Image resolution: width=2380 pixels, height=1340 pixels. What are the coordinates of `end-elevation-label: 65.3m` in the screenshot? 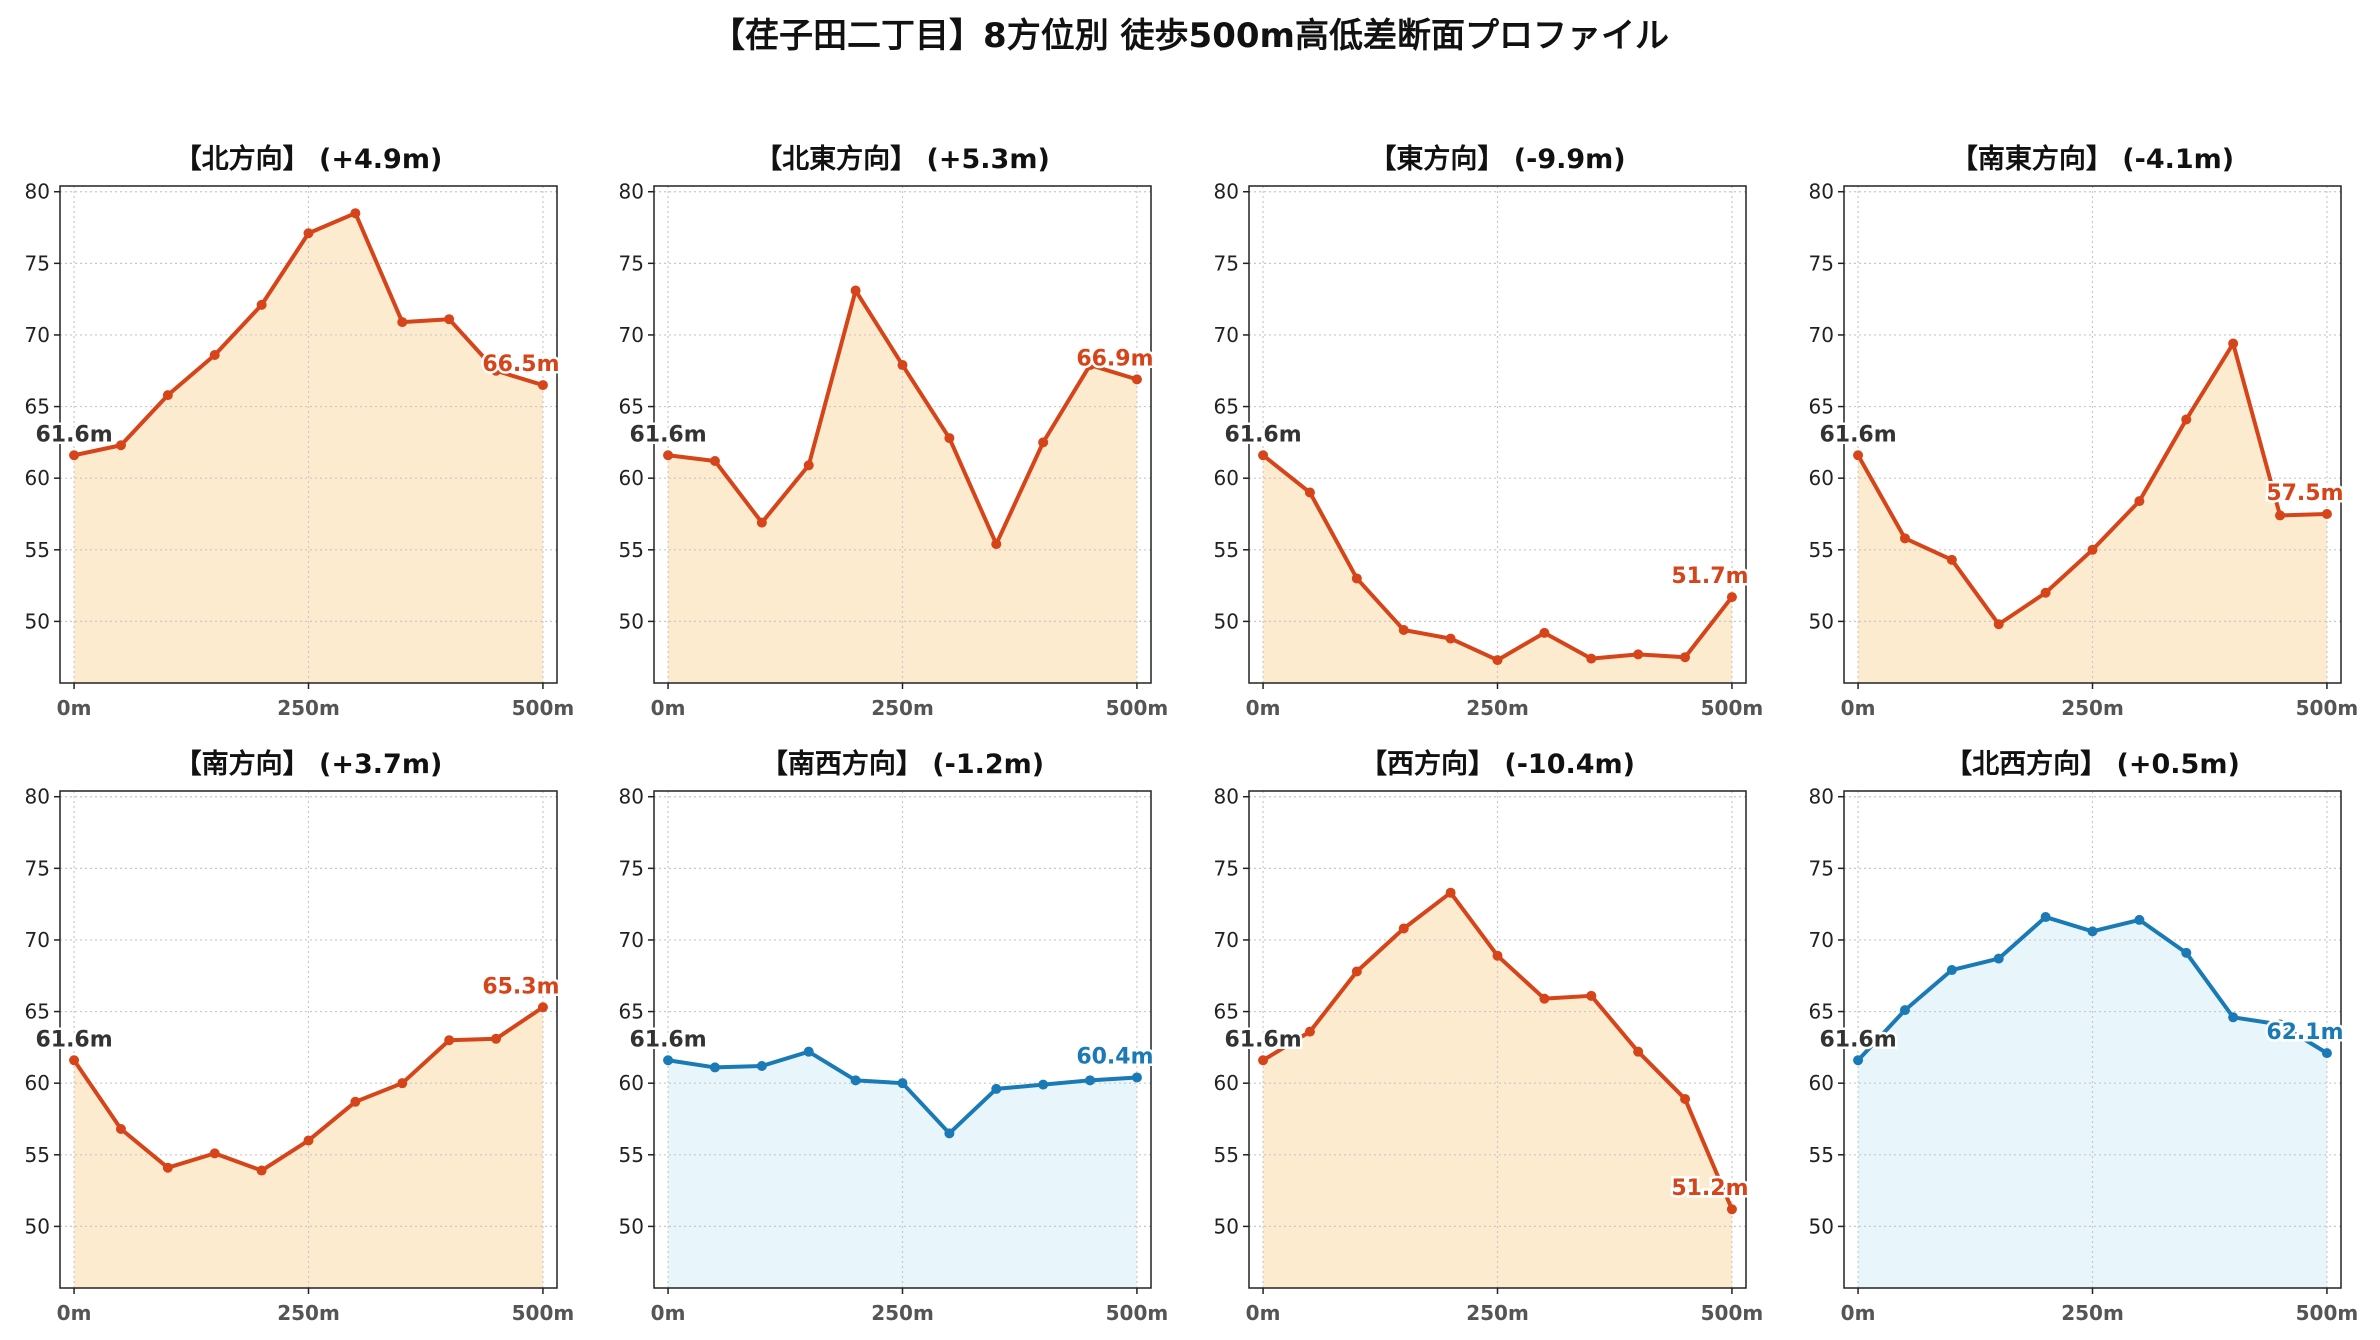 It's located at (520, 986).